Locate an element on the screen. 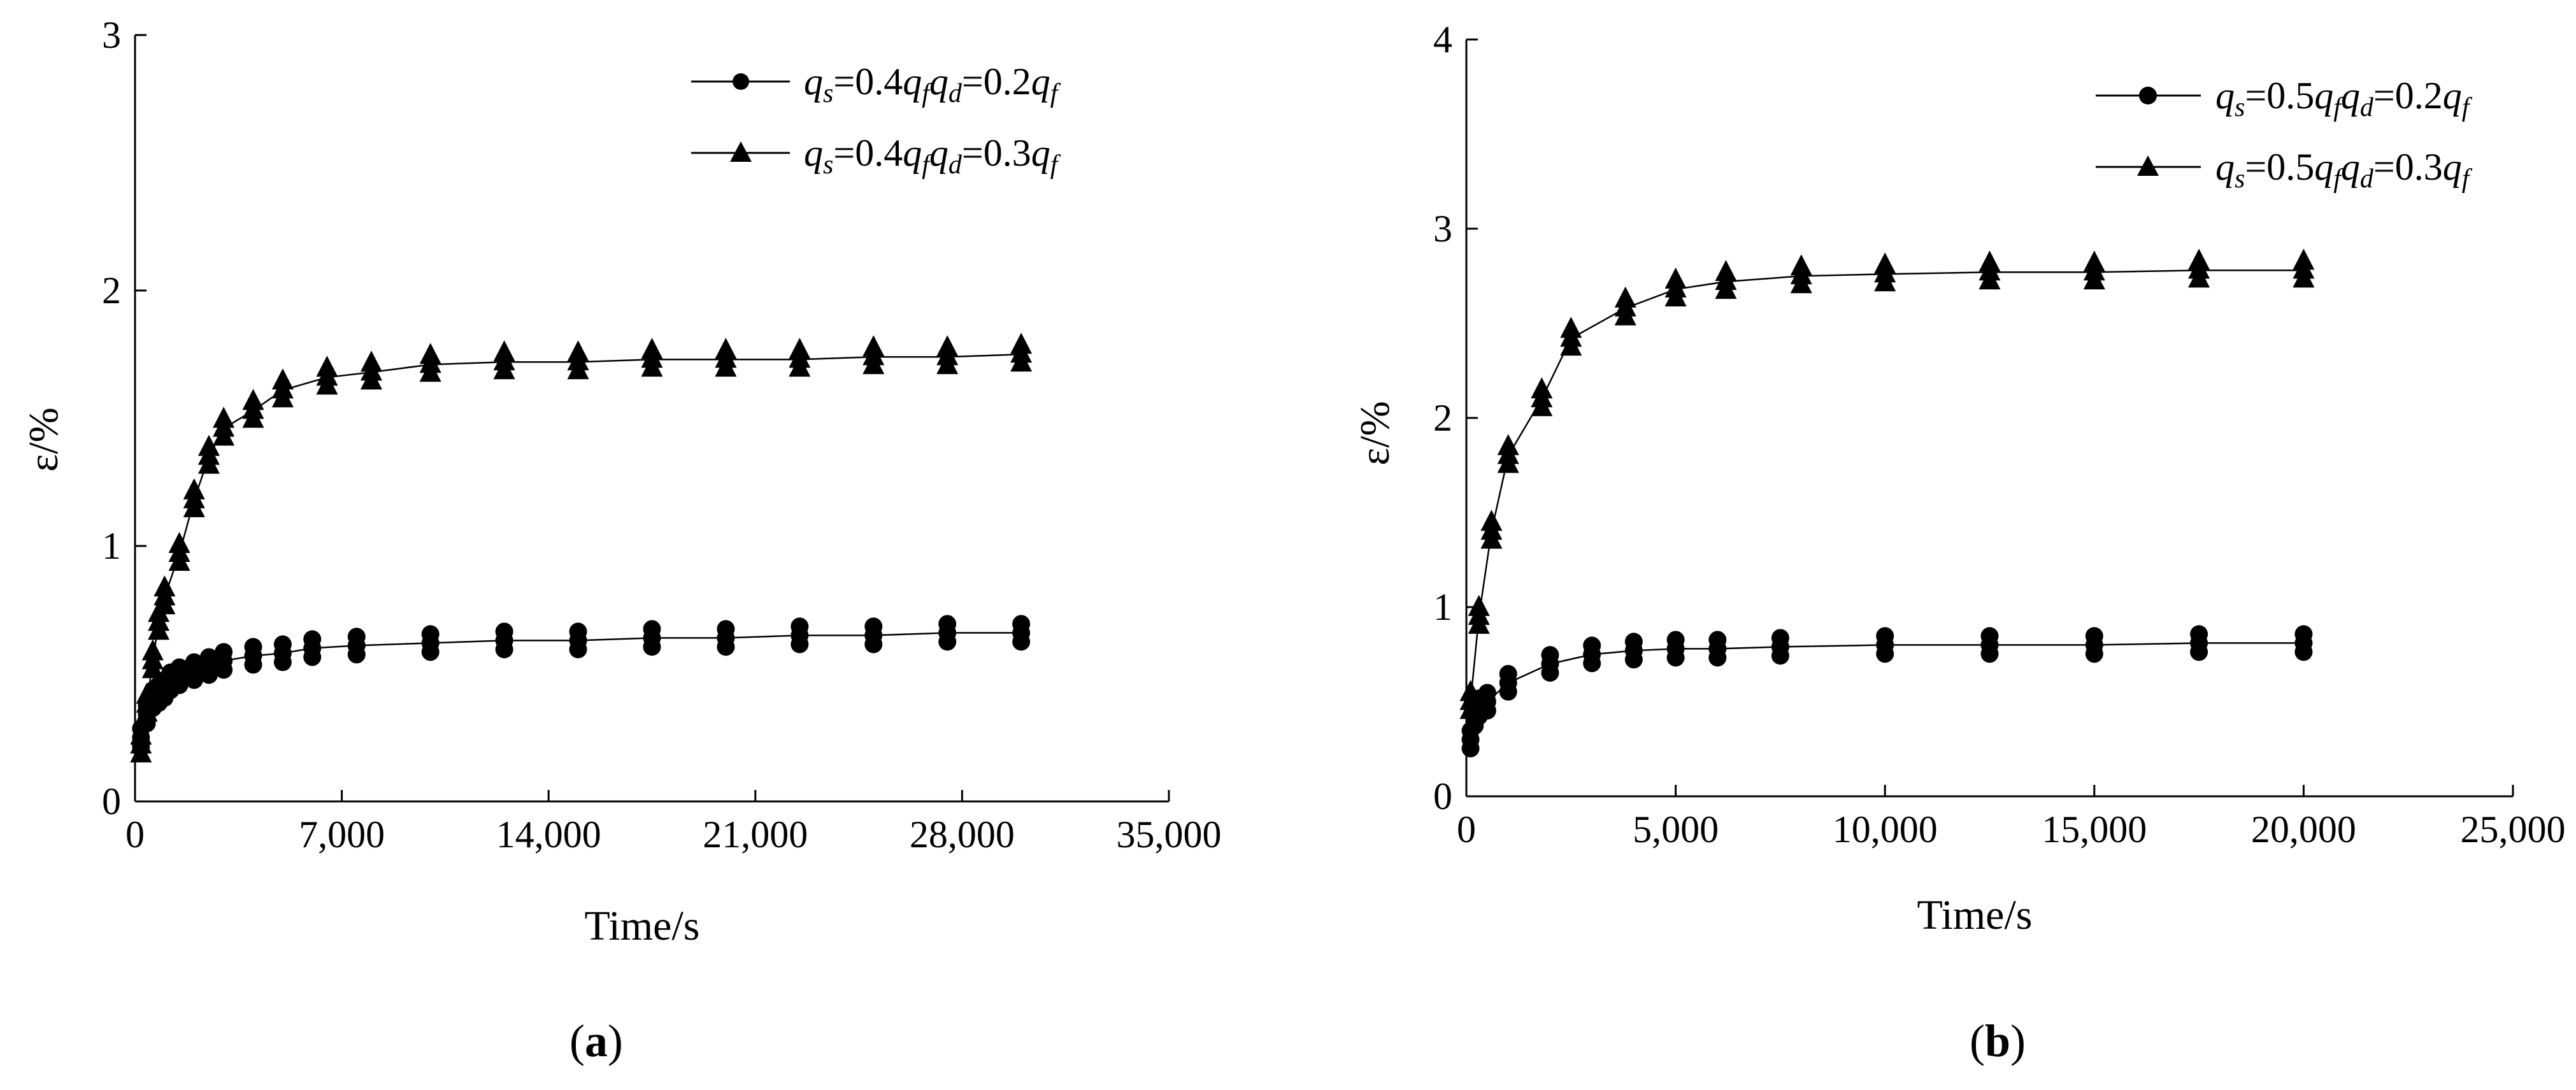  panel-b-legend-item-1: qs=0.5qfqd=0.2qf is located at coordinates (2285, 98).